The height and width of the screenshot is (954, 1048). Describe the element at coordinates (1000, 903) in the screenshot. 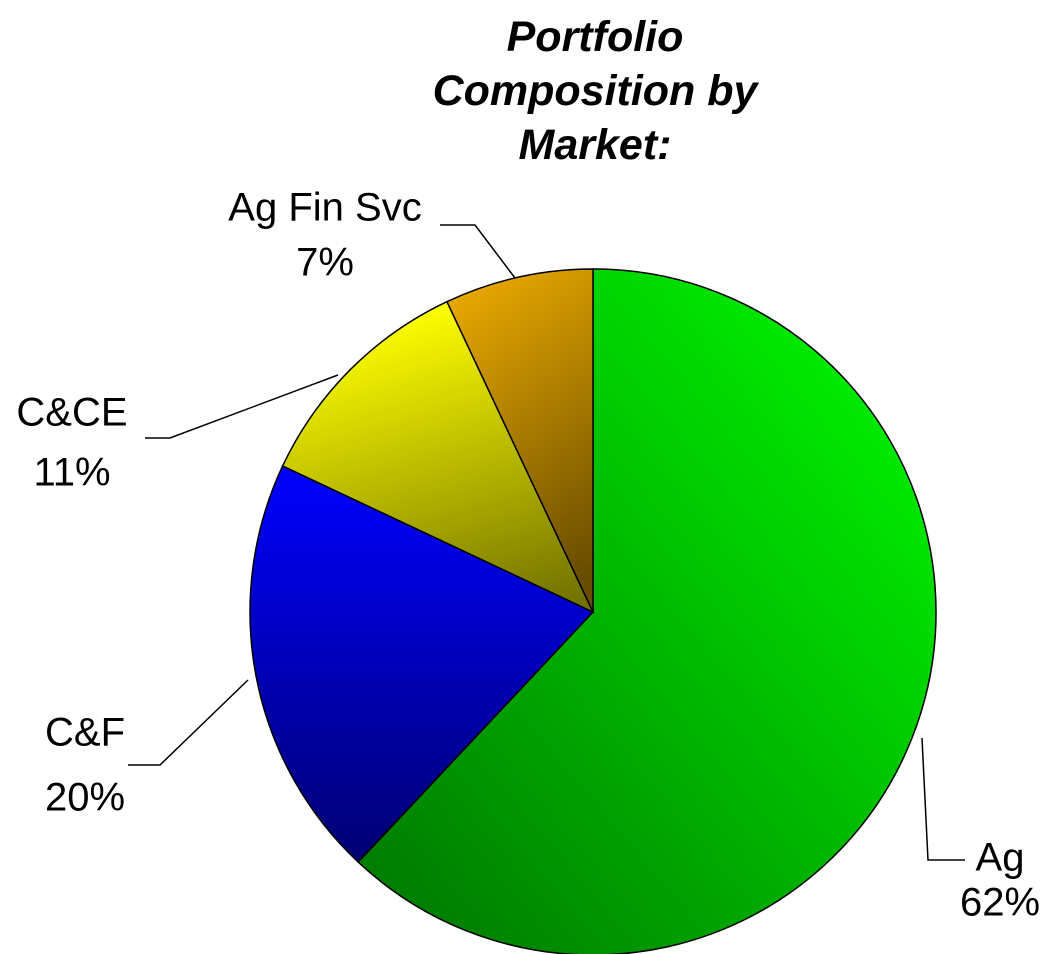

I see `value-label: 62%` at that location.